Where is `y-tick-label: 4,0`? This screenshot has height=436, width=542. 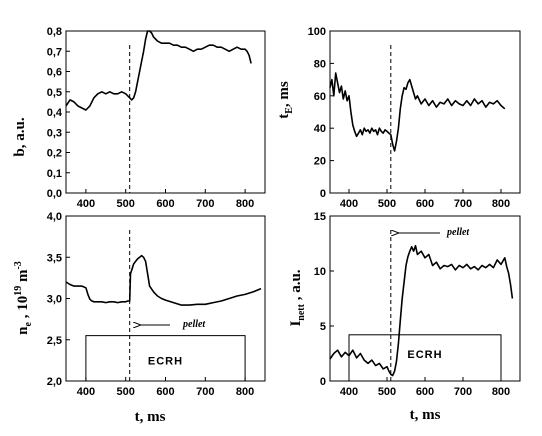 y-tick-label: 4,0 is located at coordinates (54, 217).